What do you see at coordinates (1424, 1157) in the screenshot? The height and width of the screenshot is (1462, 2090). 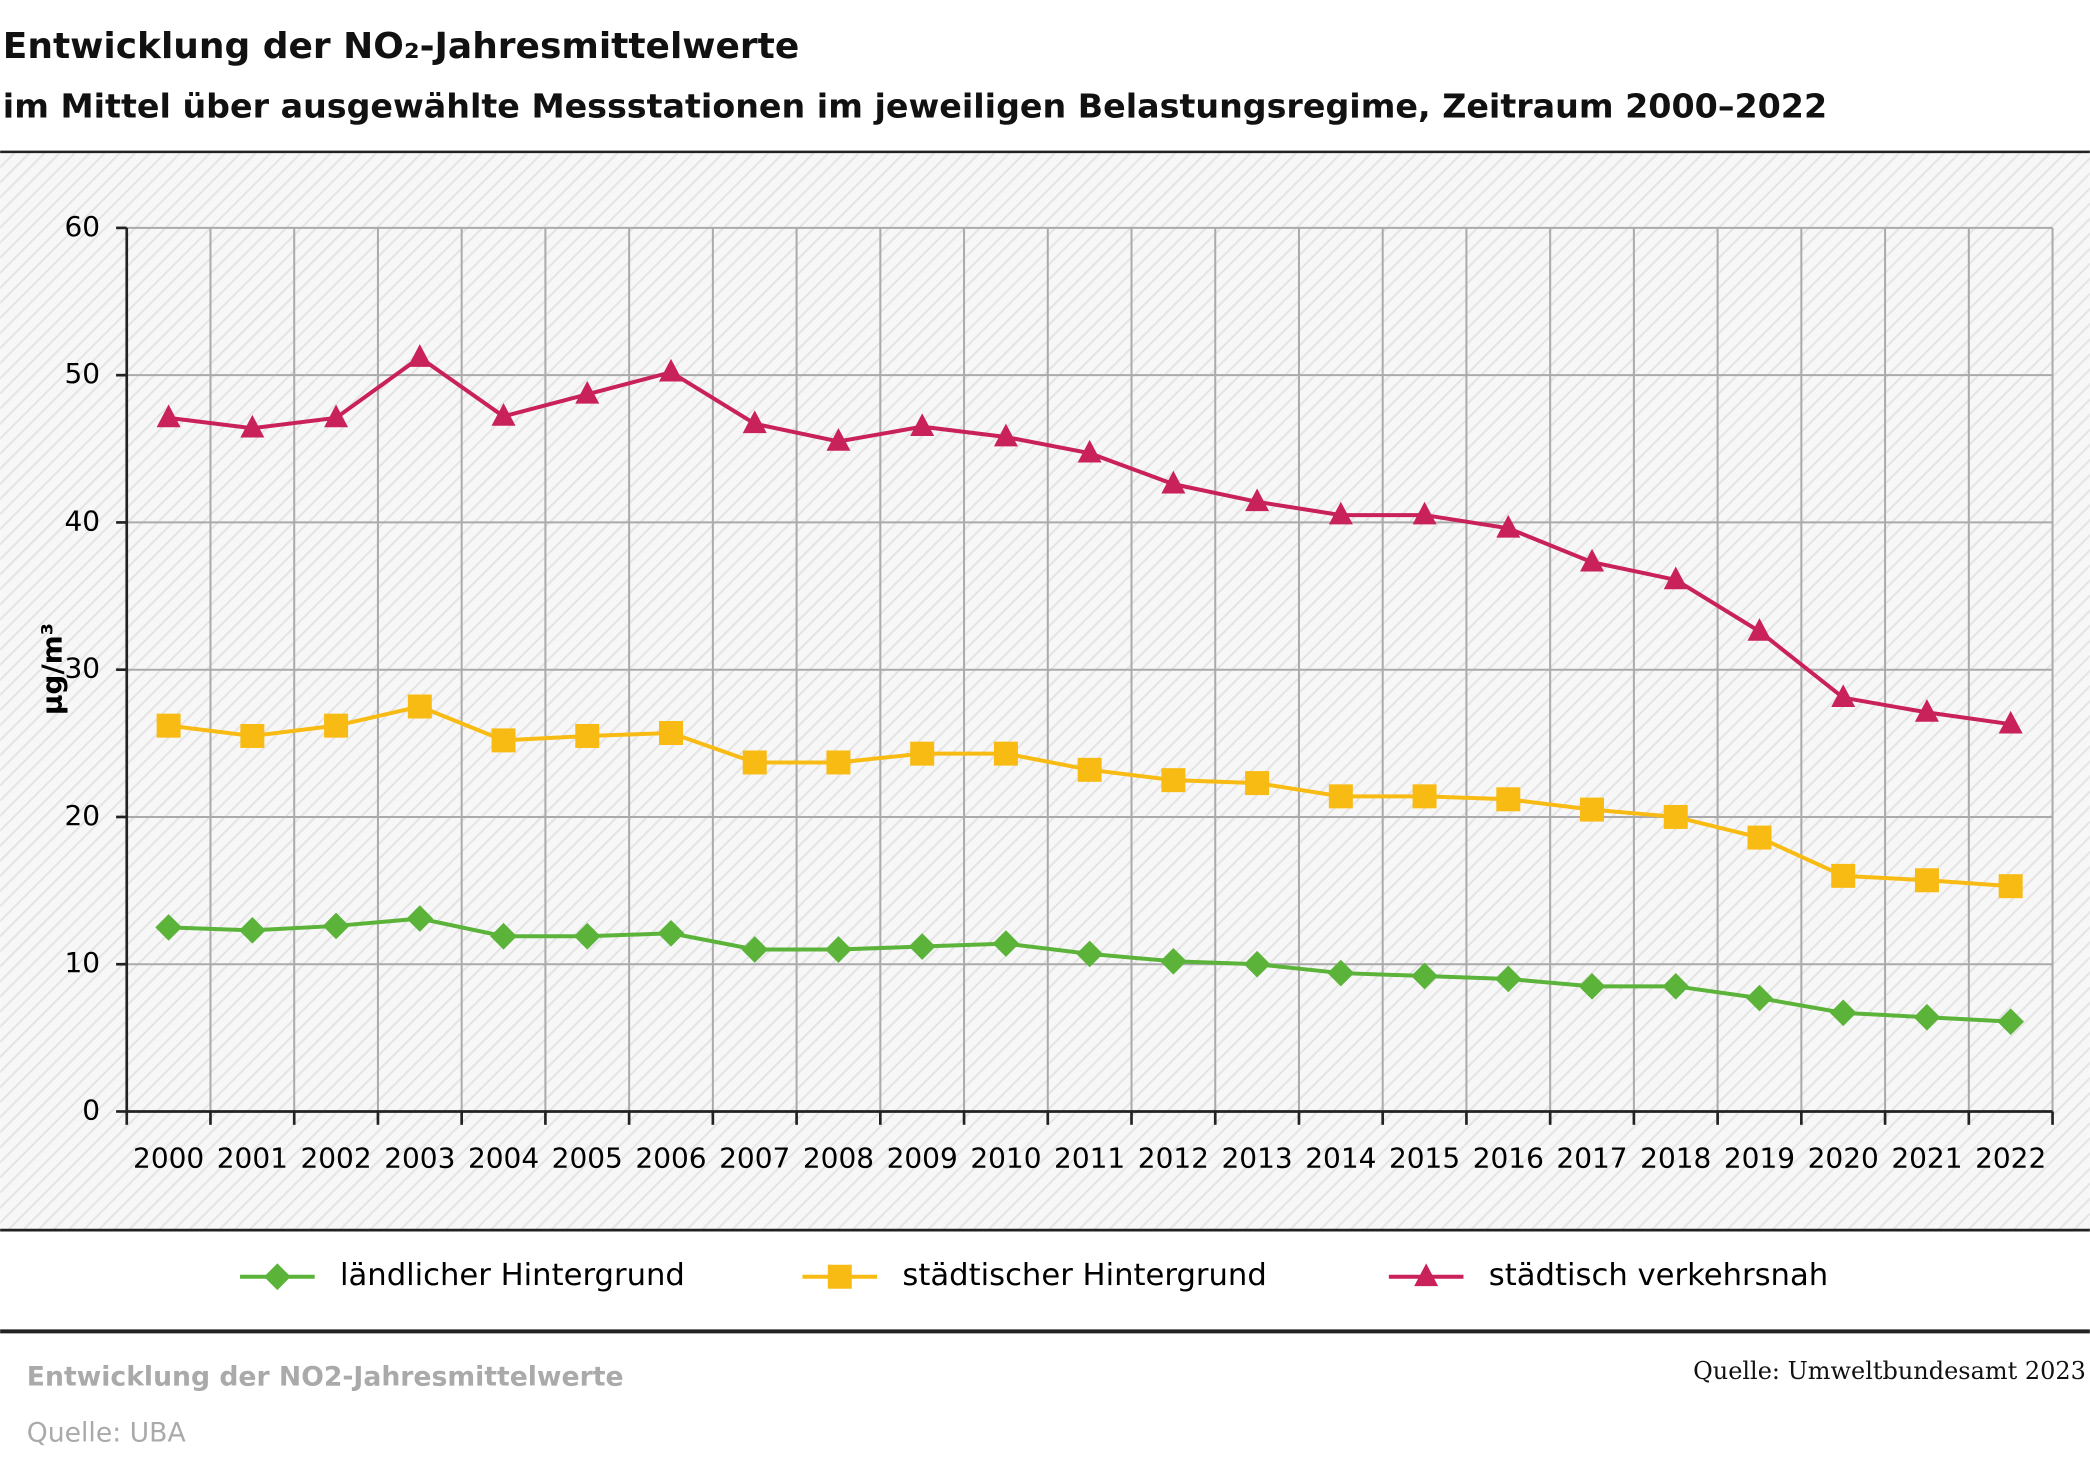 I see `x-tick-label: 2015` at bounding box center [1424, 1157].